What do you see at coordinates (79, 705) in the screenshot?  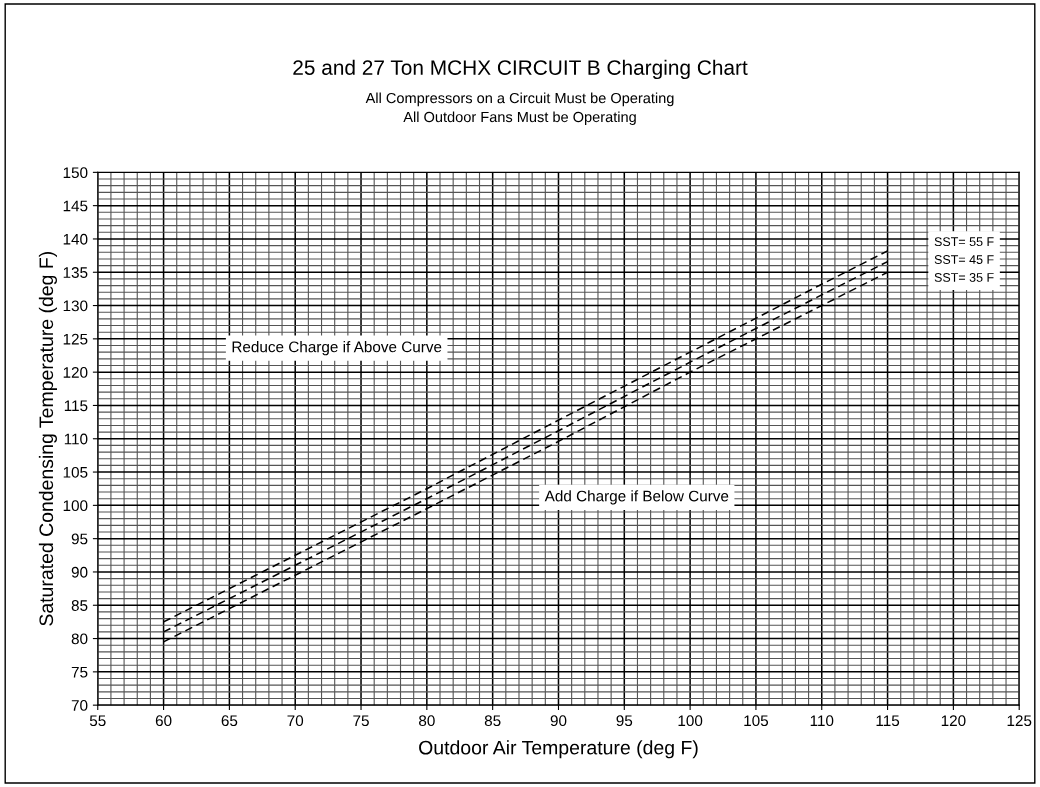 I see `y-tick-label: 70` at bounding box center [79, 705].